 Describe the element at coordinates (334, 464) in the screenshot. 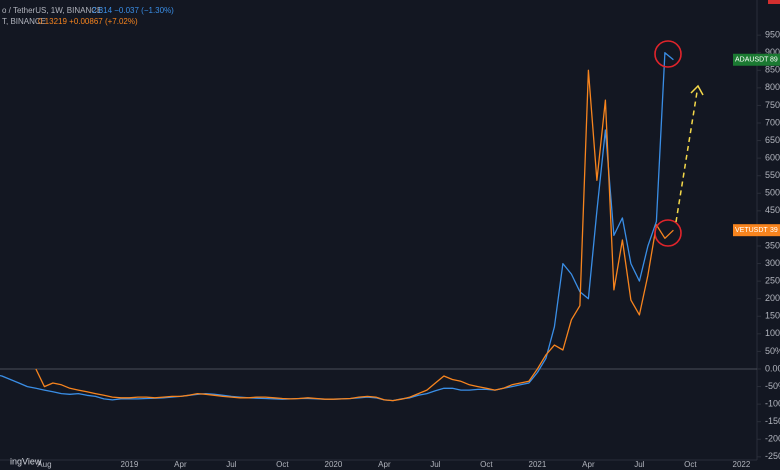

I see `x-tick-label: 2020` at that location.